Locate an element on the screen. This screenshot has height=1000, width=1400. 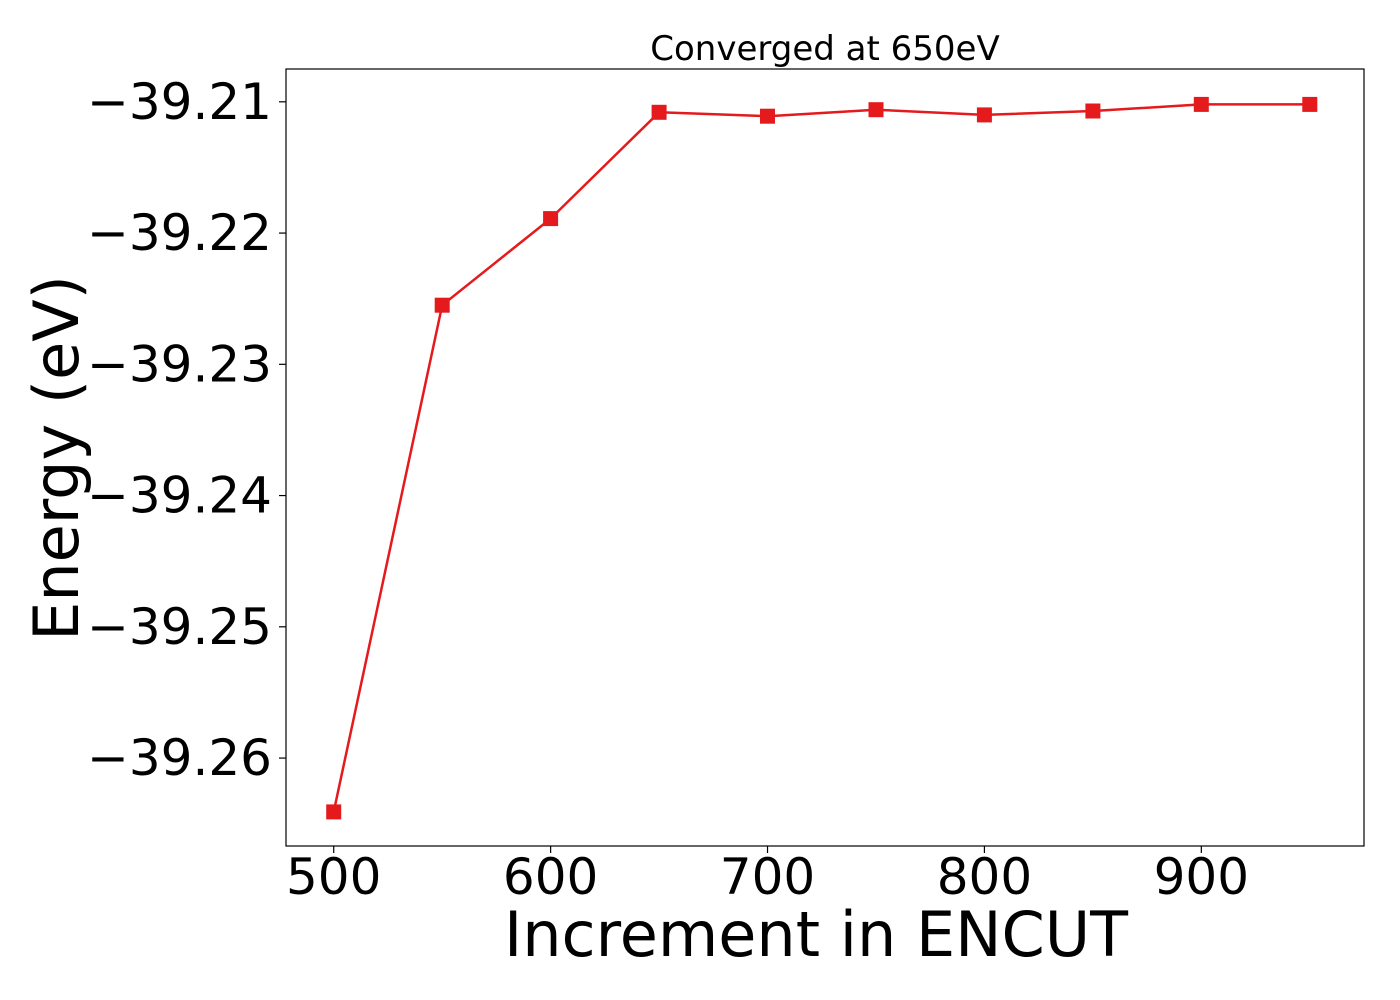
y-tick-label: −39.22 is located at coordinates (179, 233).